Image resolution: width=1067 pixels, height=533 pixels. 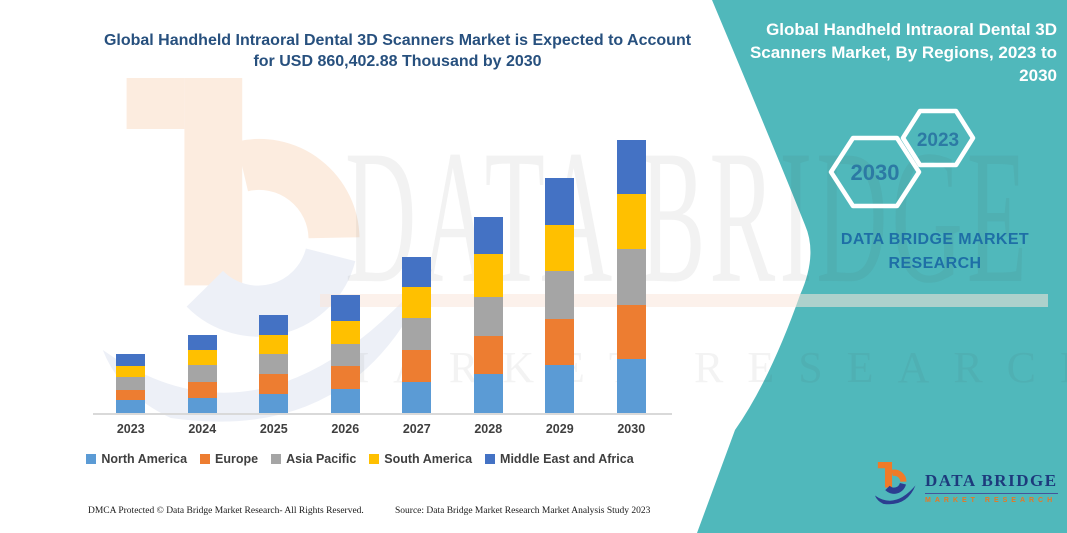 I want to click on legend-label: North America, so click(x=144, y=459).